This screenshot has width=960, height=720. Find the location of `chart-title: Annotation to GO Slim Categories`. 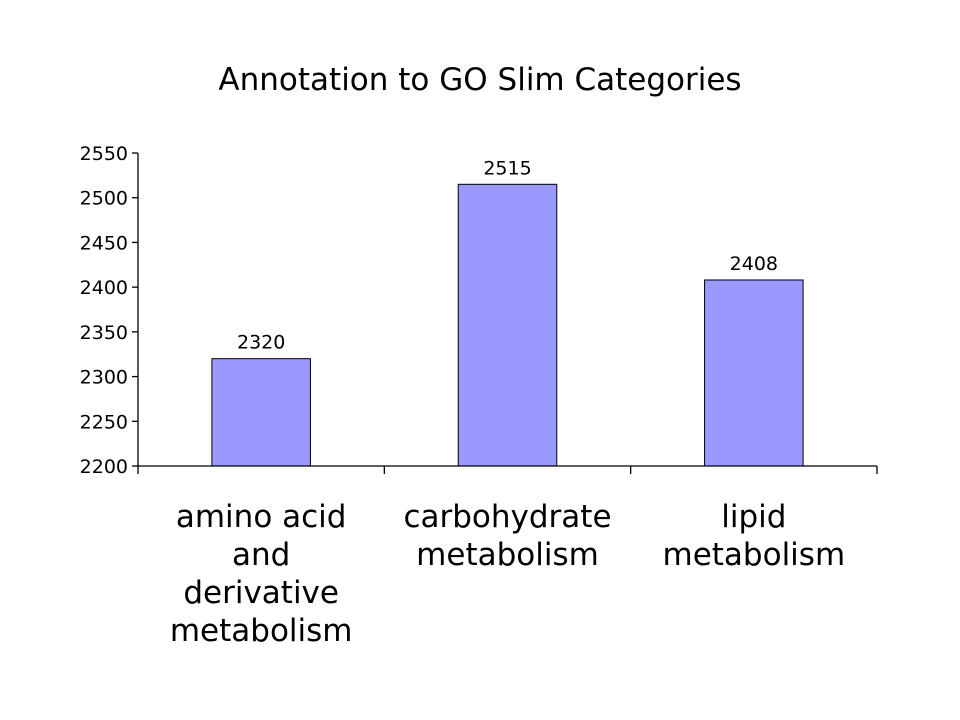

chart-title: Annotation to GO Slim Categories is located at coordinates (480, 80).